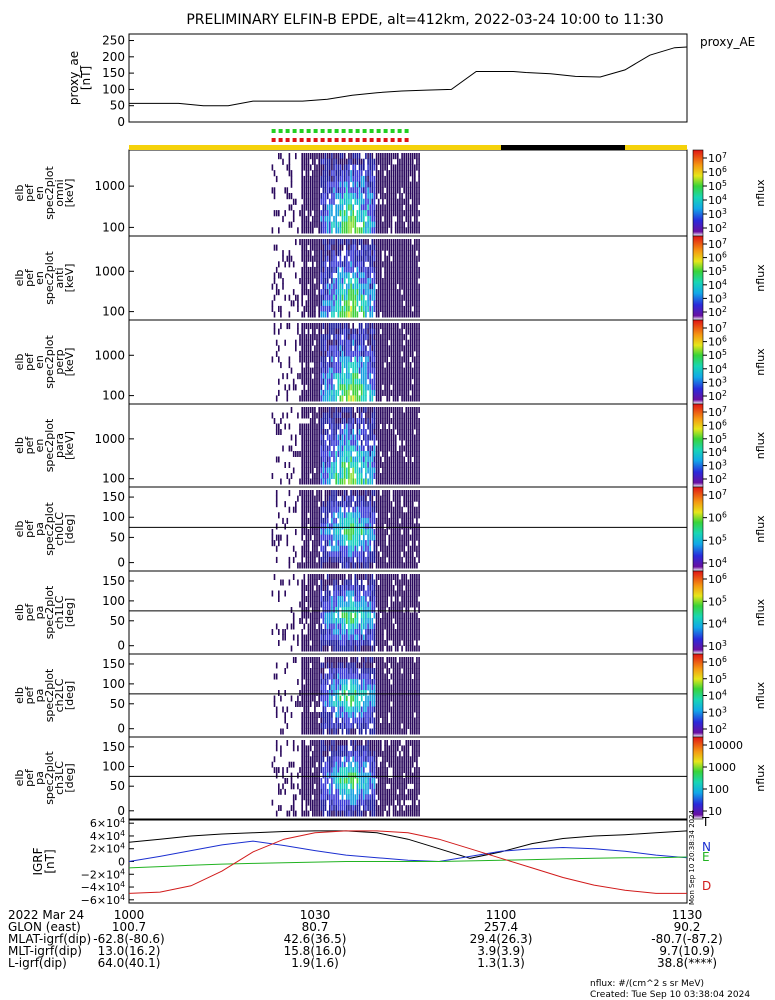 Image resolution: width=775 pixels, height=1000 pixels. Describe the element at coordinates (760, 193) in the screenshot. I see `colorbar-label: nflux` at that location.